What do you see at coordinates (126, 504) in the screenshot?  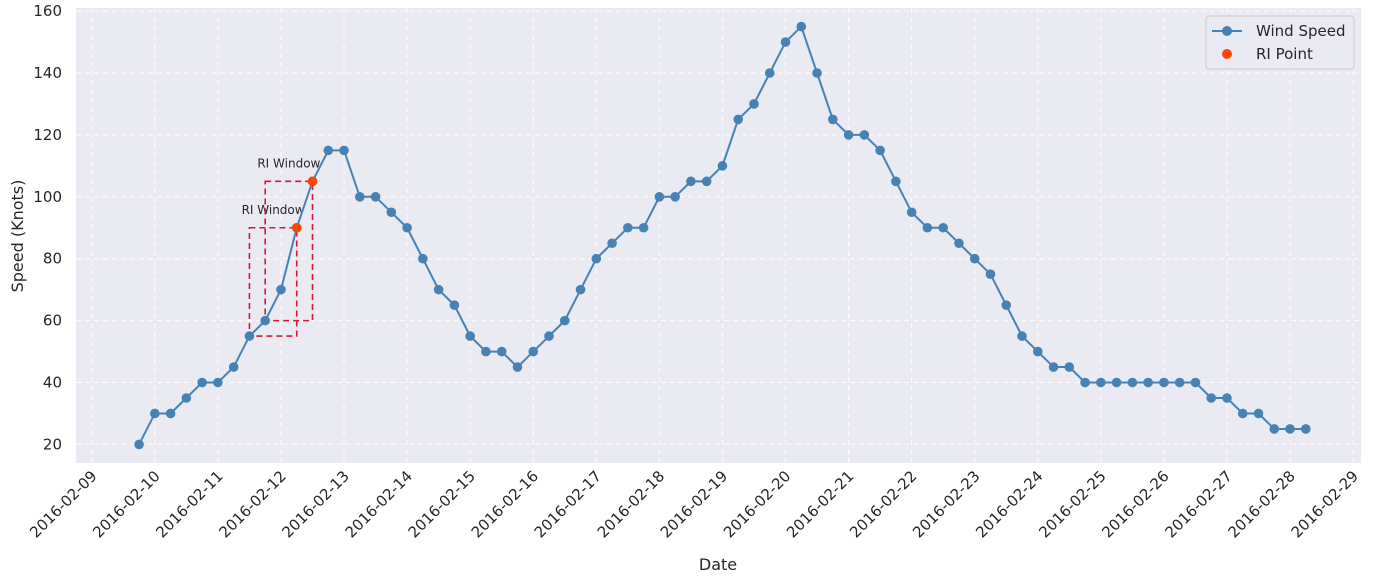 I see `x-tick-label: 2016-02-10` at bounding box center [126, 504].